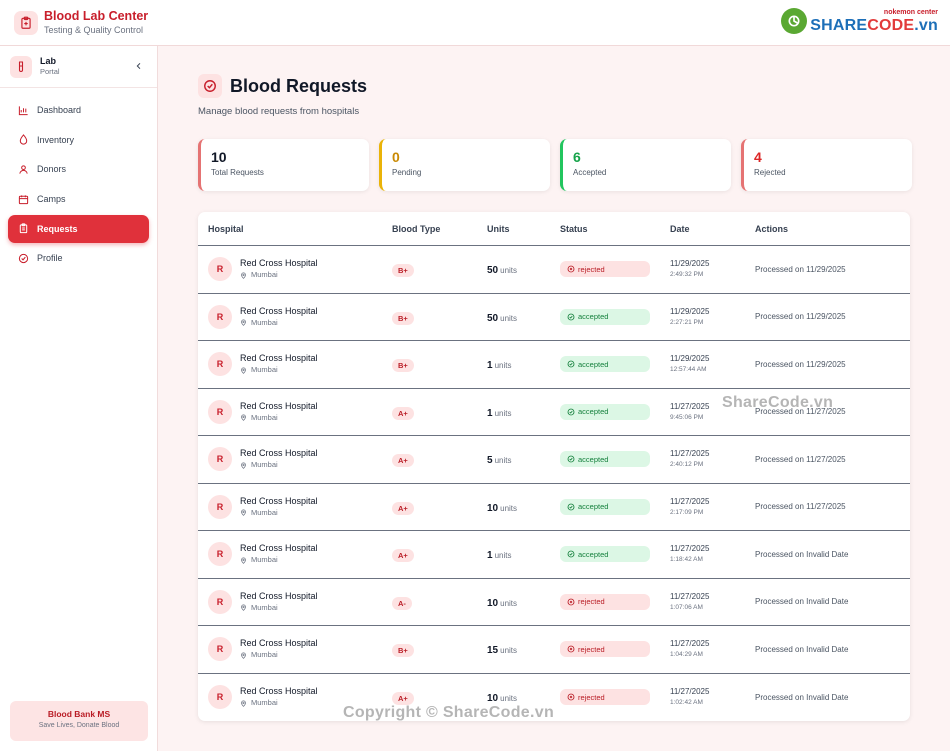 The height and width of the screenshot is (751, 950). I want to click on header-units: Units, so click(498, 228).